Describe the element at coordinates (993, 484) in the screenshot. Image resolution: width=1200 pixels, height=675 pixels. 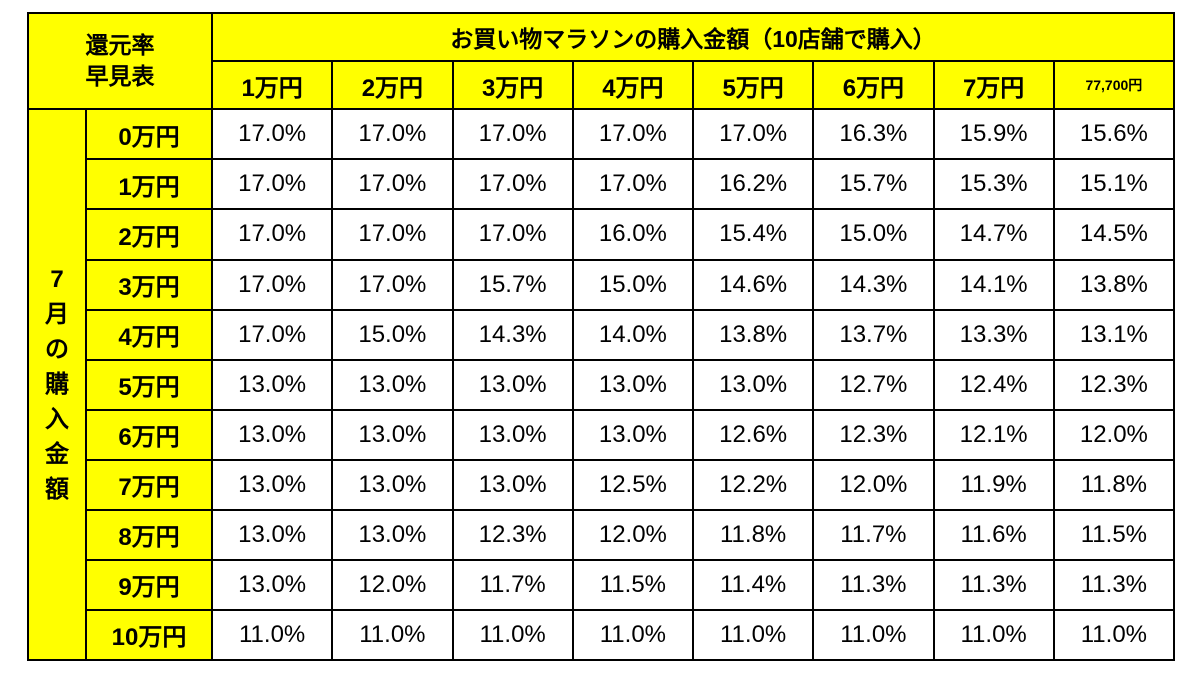
I see `rate-cell: 11.9%` at that location.